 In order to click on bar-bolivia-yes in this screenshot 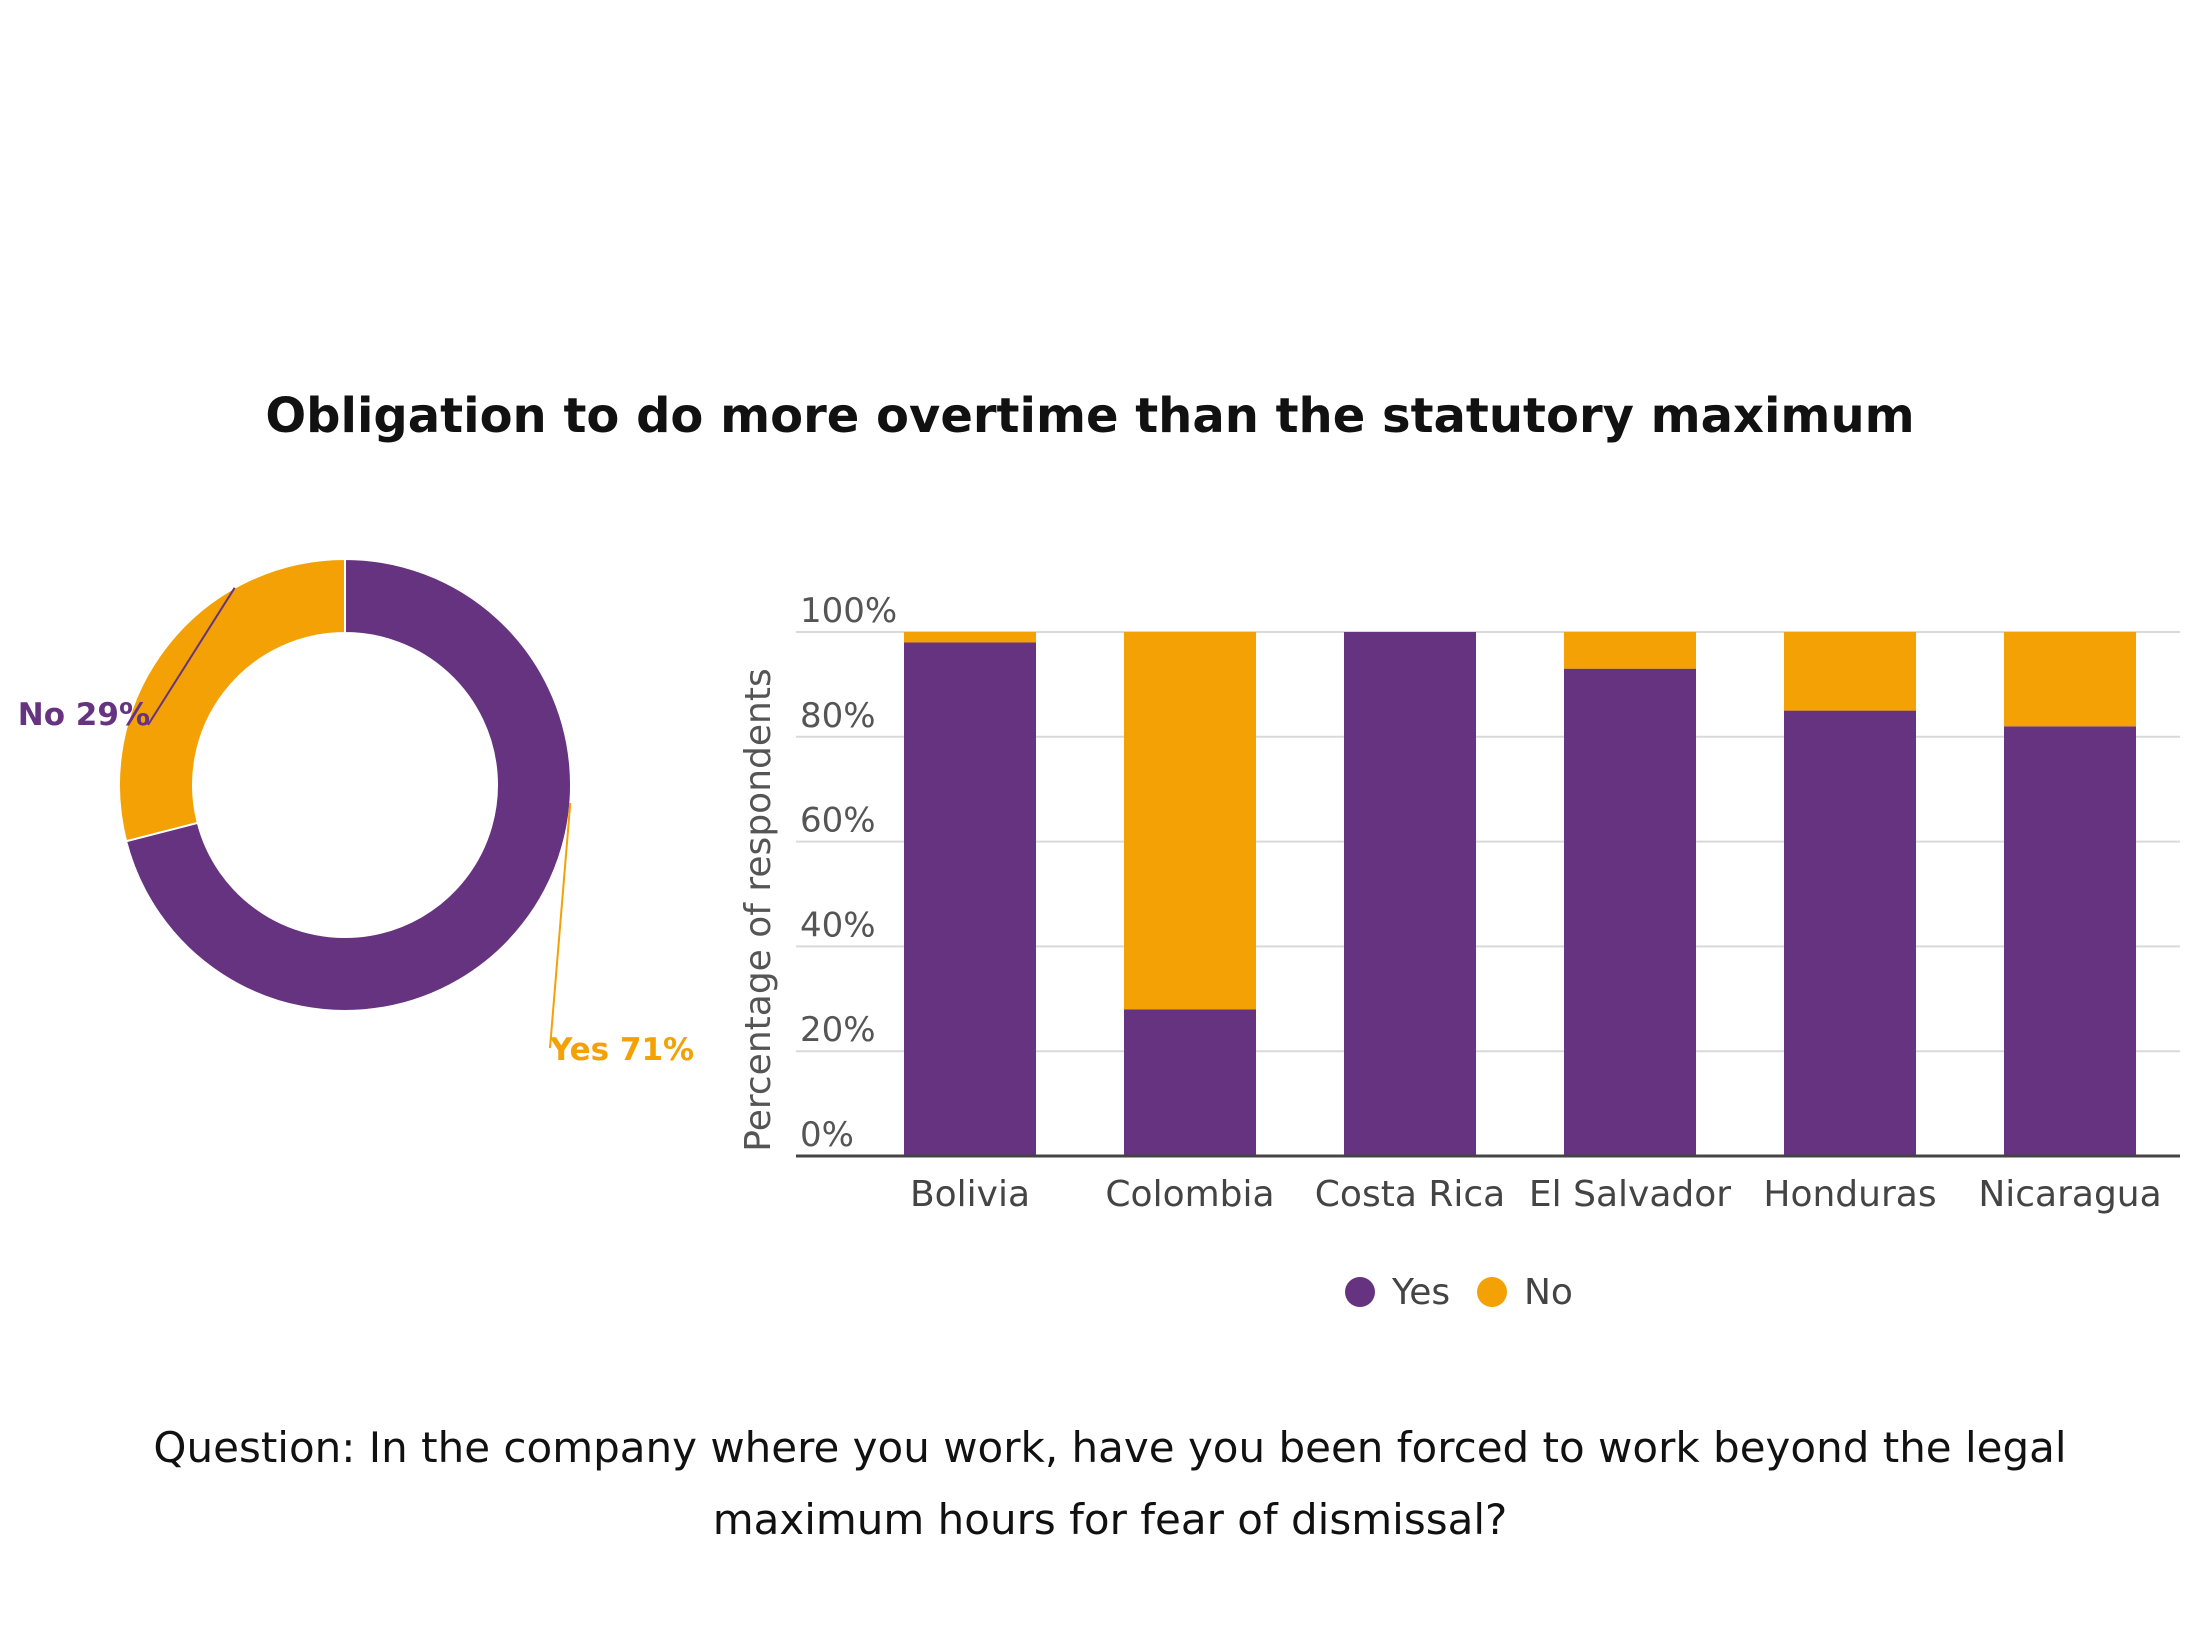, I will do `click(970, 899)`.